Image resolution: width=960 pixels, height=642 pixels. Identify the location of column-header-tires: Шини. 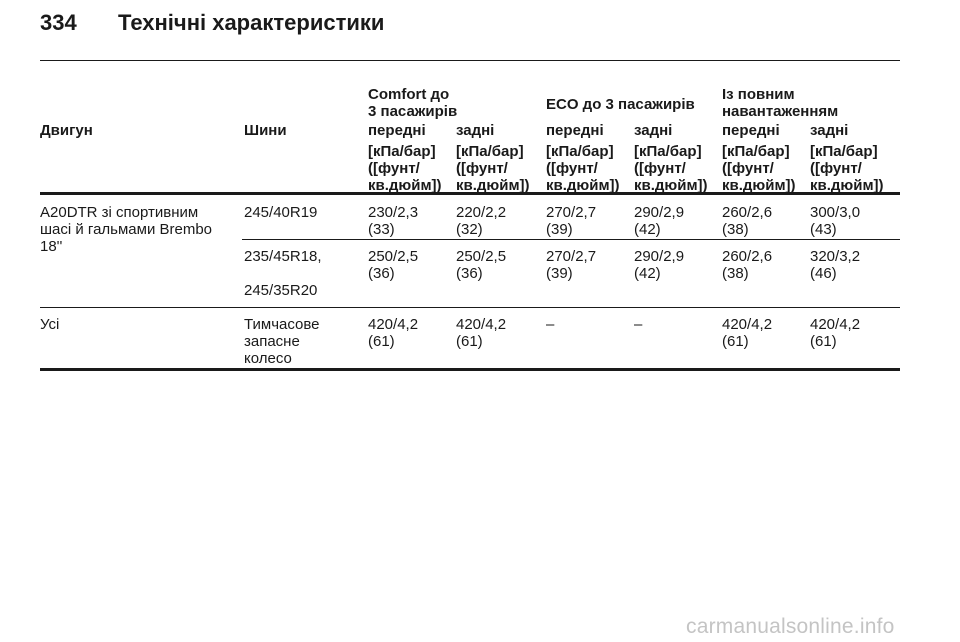
(265, 130).